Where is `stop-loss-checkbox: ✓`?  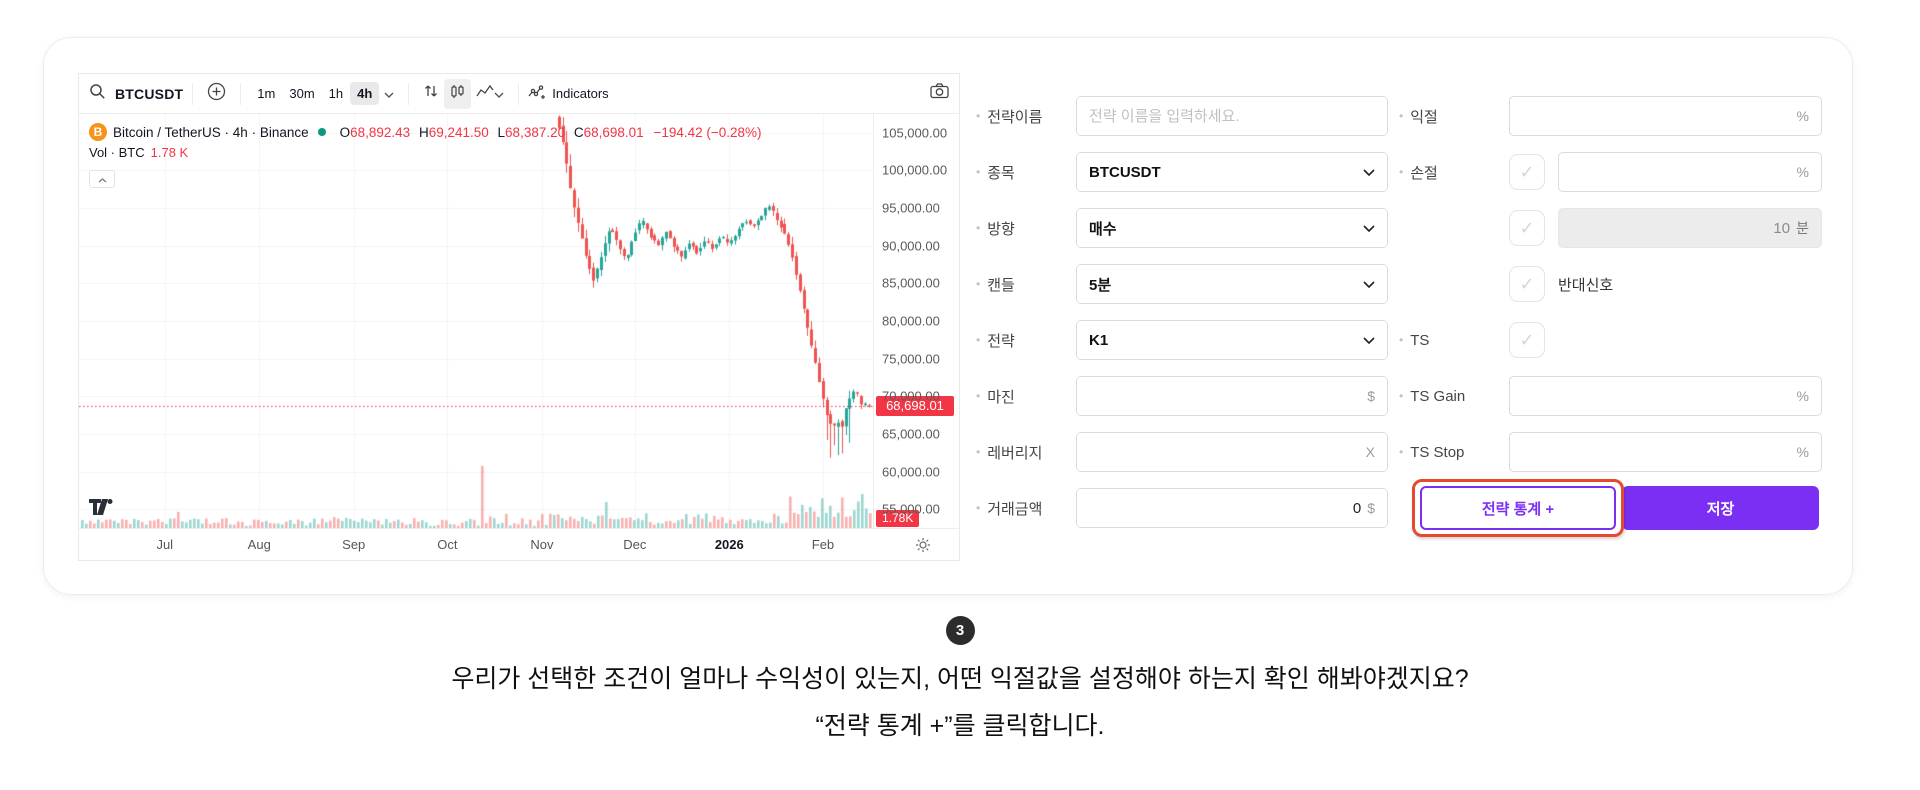 stop-loss-checkbox: ✓ is located at coordinates (1527, 172).